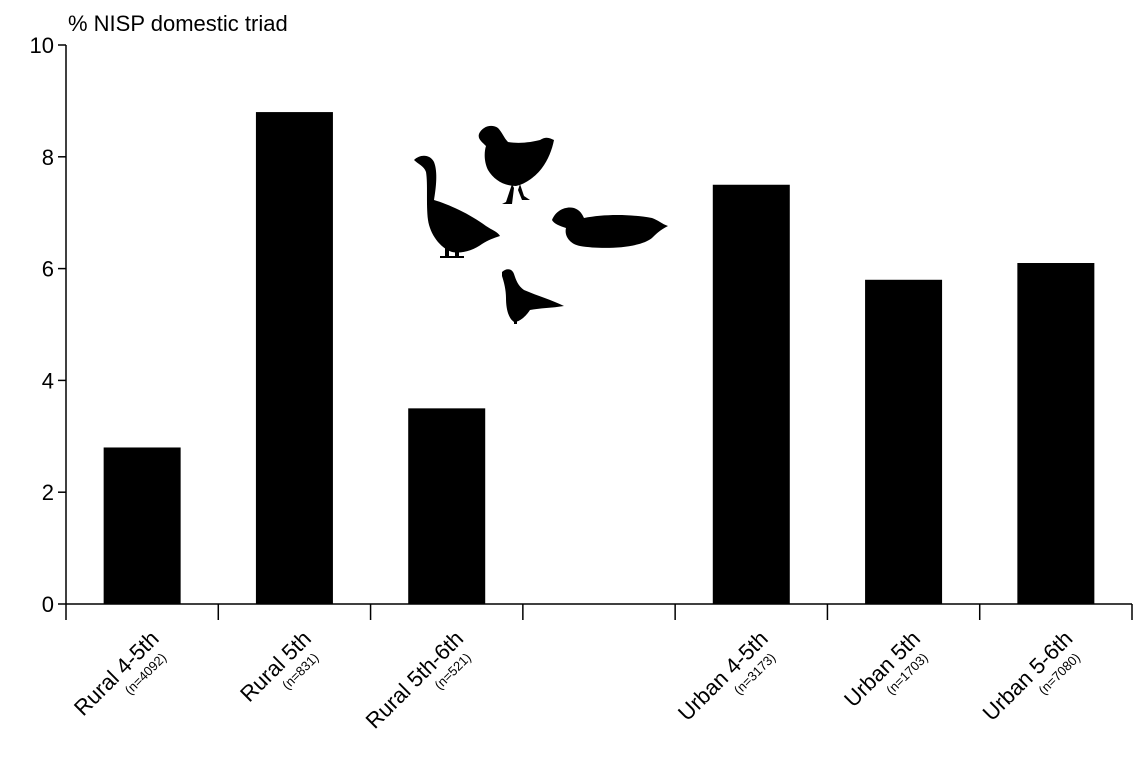  What do you see at coordinates (533, 296) in the screenshot?
I see `pigeon-icon` at bounding box center [533, 296].